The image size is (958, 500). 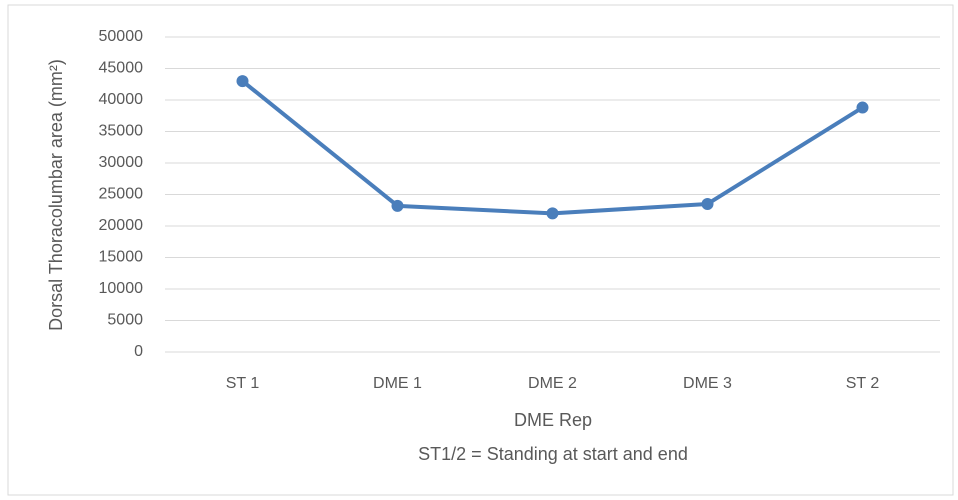 I want to click on y-tick-label: 30000, so click(x=121, y=162).